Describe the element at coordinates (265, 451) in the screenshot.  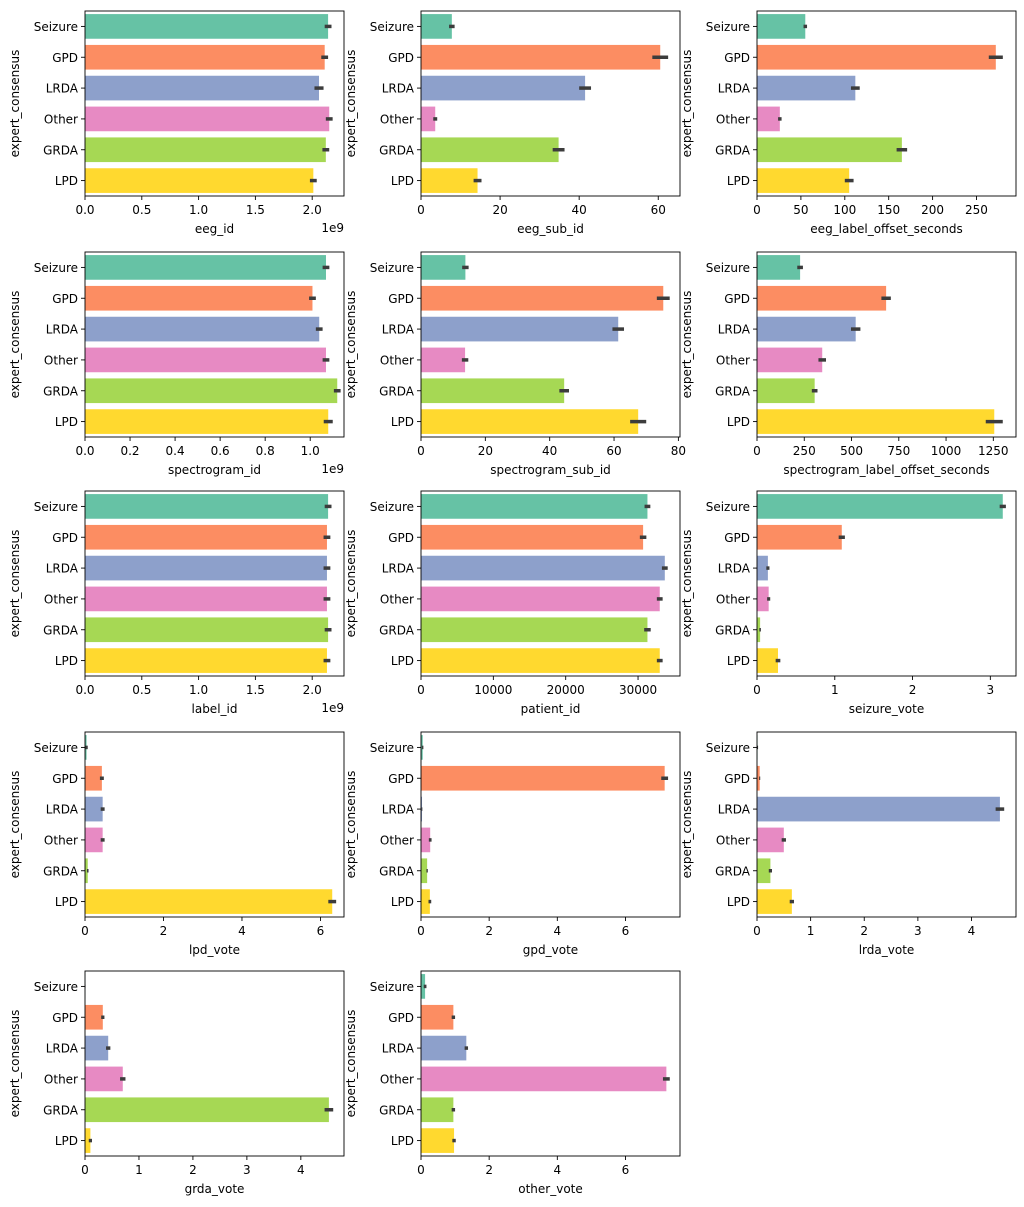
I see `xtick-label: 0.8` at that location.